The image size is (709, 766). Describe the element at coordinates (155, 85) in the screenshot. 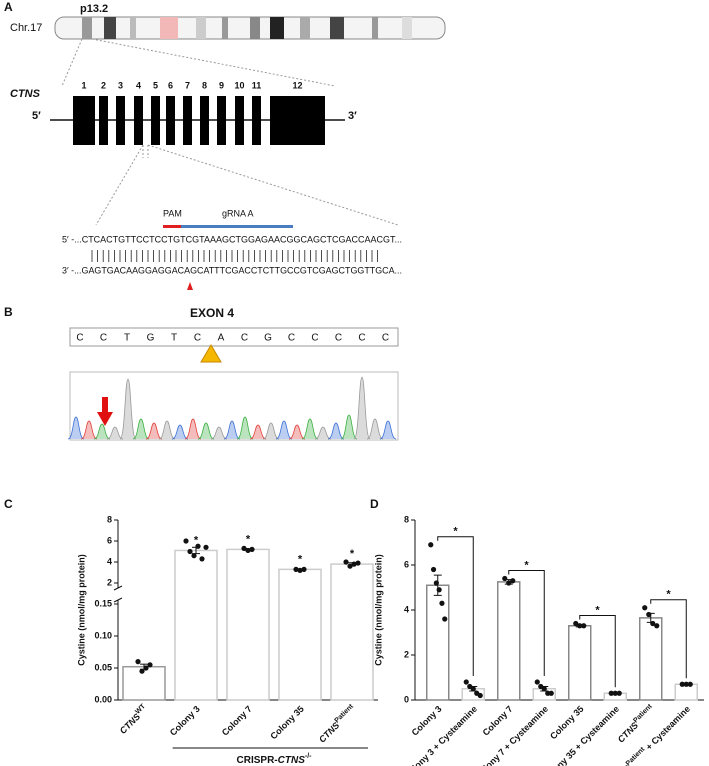

I see `exon-number: 5` at that location.